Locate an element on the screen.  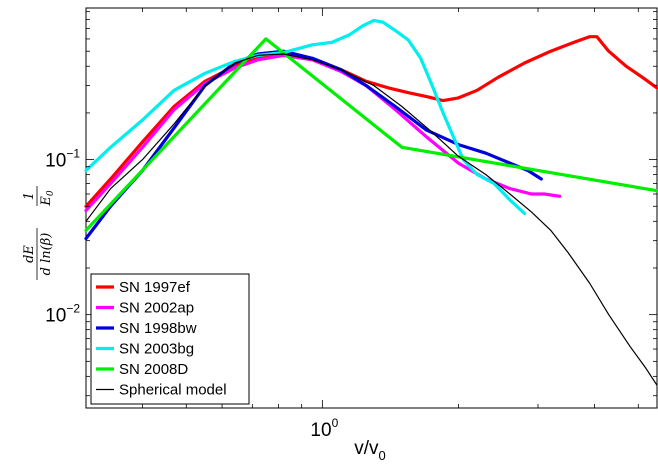
legend-label-2: SN 1998bw is located at coordinates (158, 328).